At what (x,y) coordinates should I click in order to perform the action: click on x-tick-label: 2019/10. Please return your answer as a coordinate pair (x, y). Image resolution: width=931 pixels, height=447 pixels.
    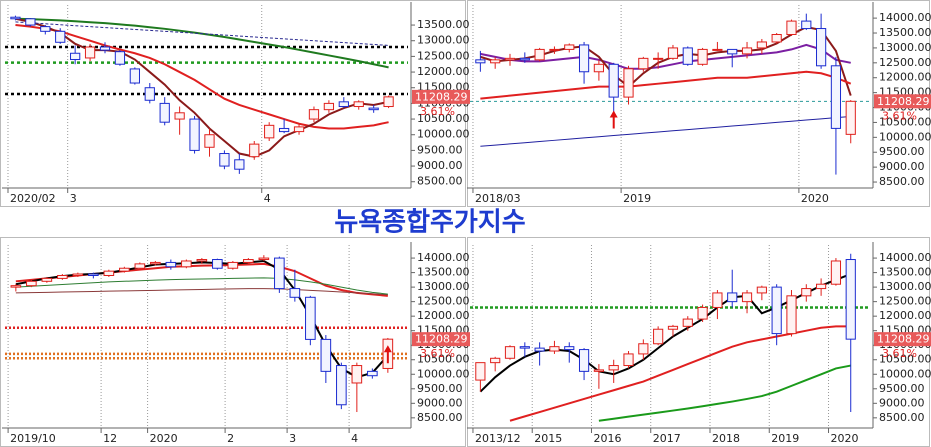
    Looking at the image, I should click on (33, 438).